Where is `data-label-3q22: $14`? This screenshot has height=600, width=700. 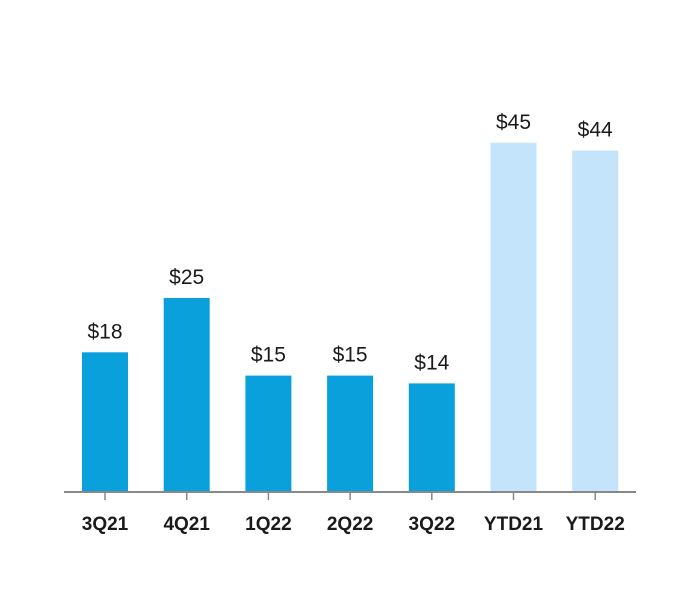
data-label-3q22: $14 is located at coordinates (431, 362).